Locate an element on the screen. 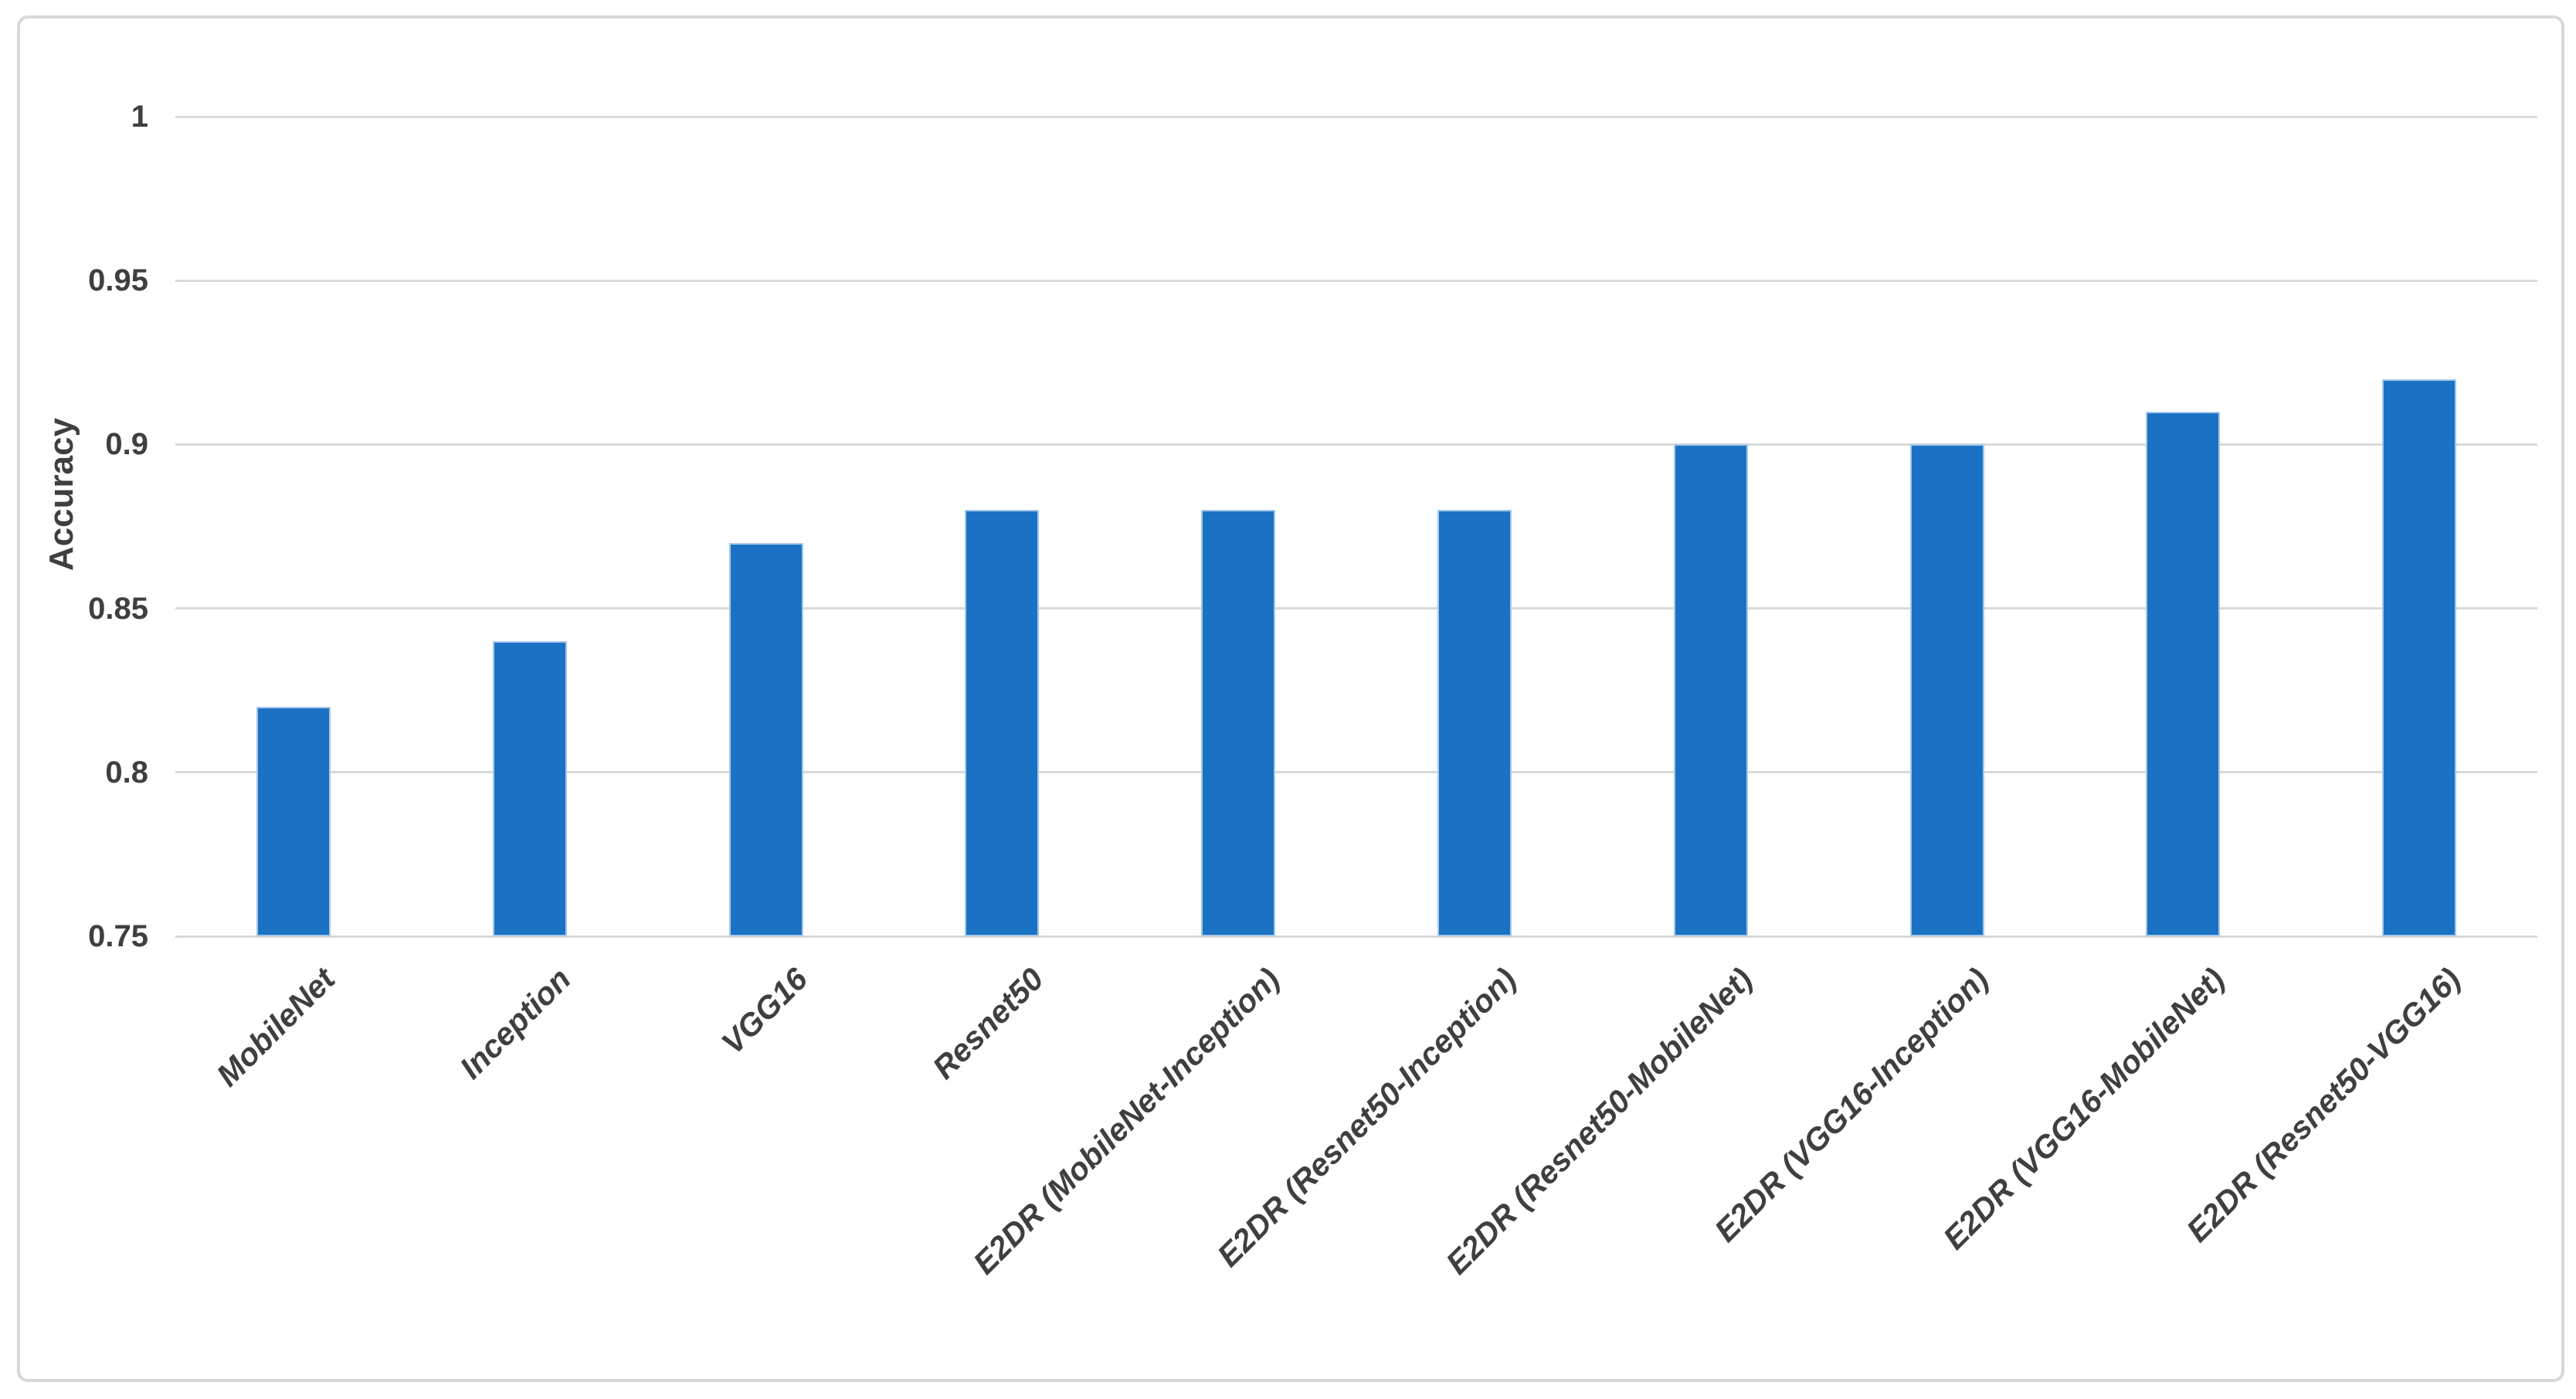 The width and height of the screenshot is (2576, 1399). y-tick-label: 0.85 is located at coordinates (118, 608).